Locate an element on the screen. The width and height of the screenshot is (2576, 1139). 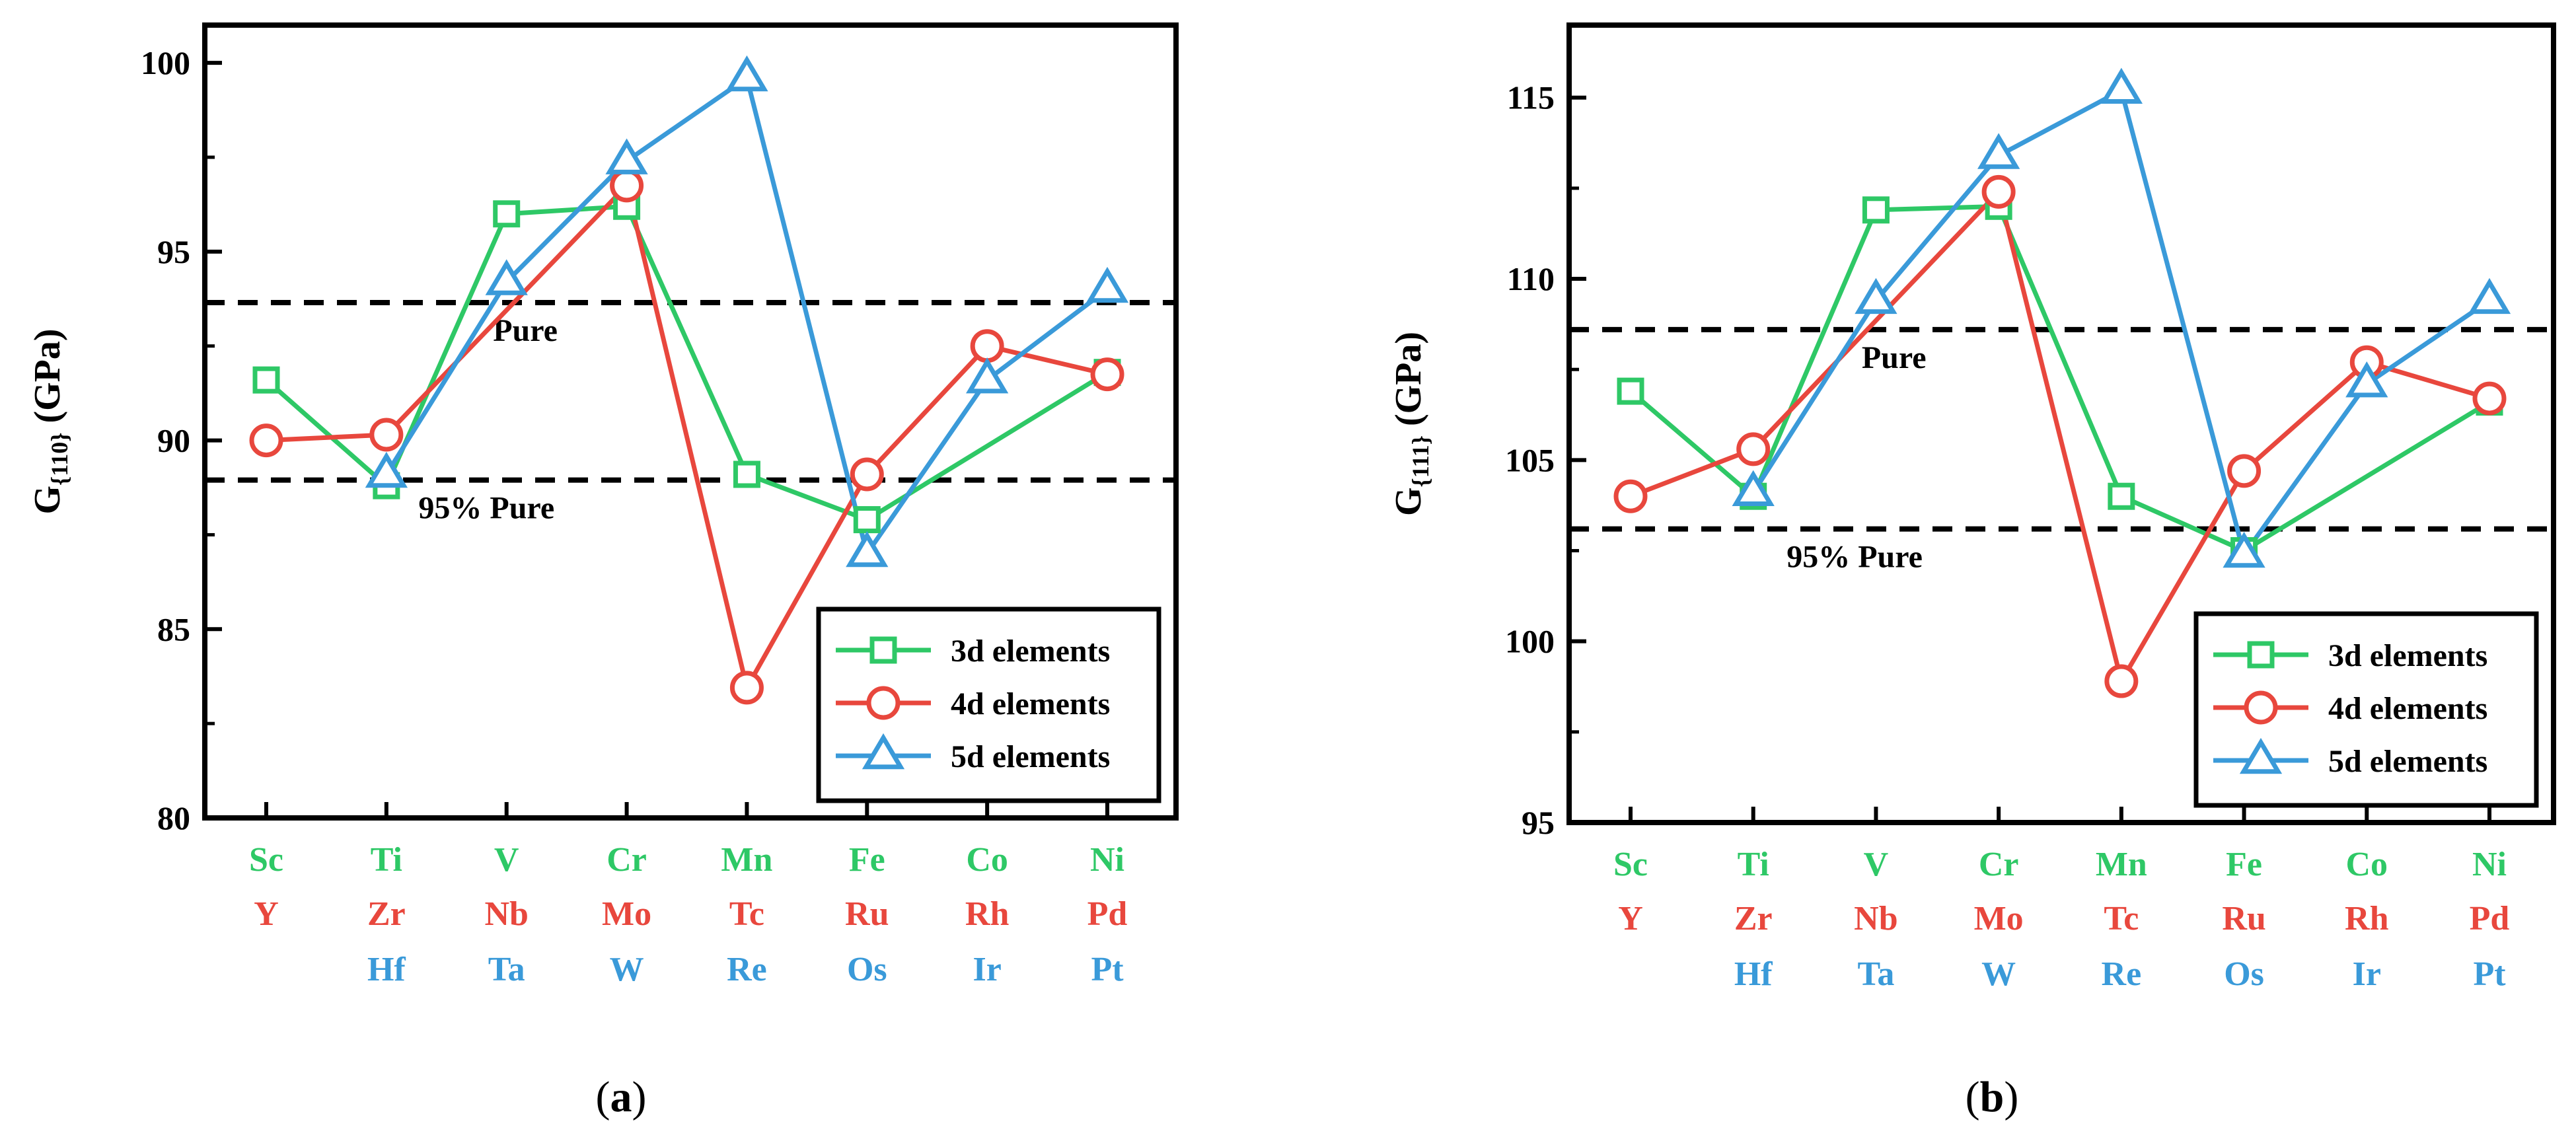
y-axis-label: G{111} (GPa) is located at coordinates (1411, 424).